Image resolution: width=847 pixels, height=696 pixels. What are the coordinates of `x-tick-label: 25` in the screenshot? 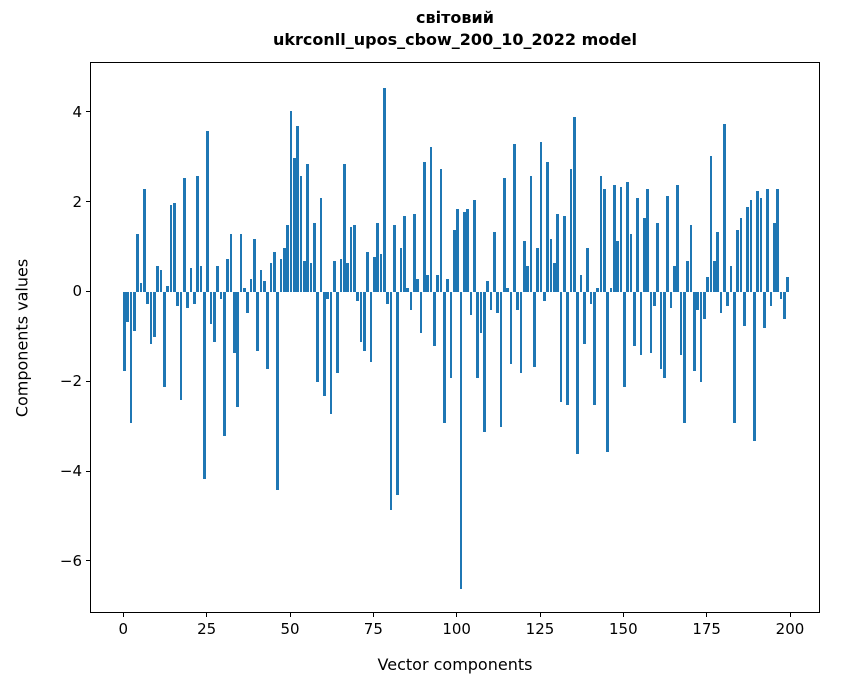 It's located at (207, 629).